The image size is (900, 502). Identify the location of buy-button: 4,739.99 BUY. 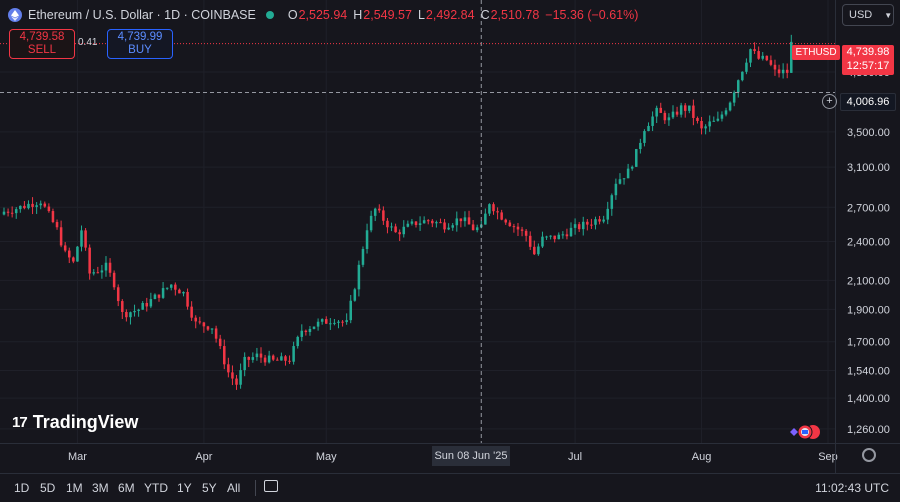
(140, 44).